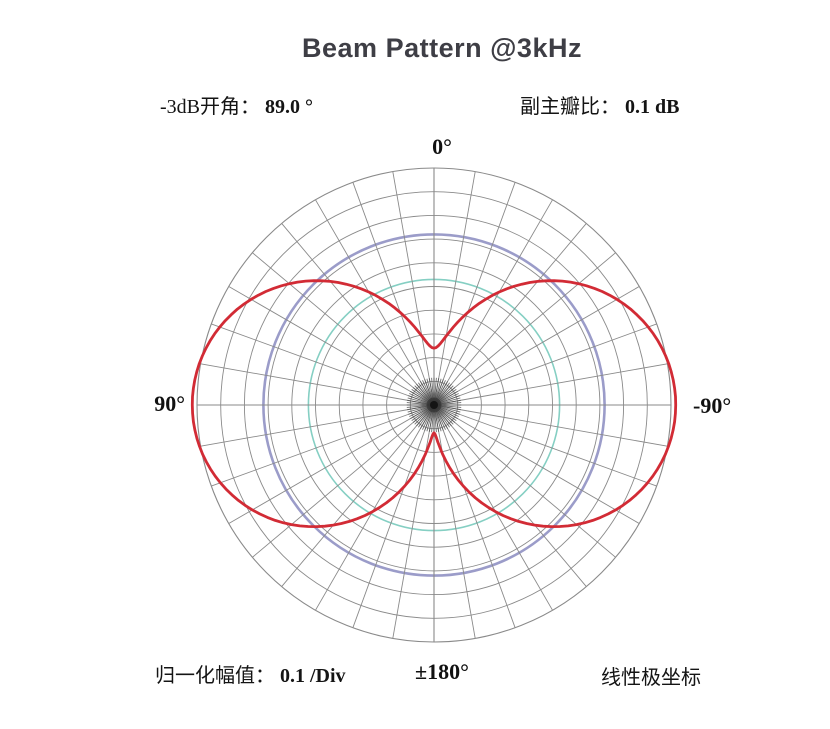 The width and height of the screenshot is (830, 729). What do you see at coordinates (435, 391) in the screenshot?
I see `center-fan-spoke` at bounding box center [435, 391].